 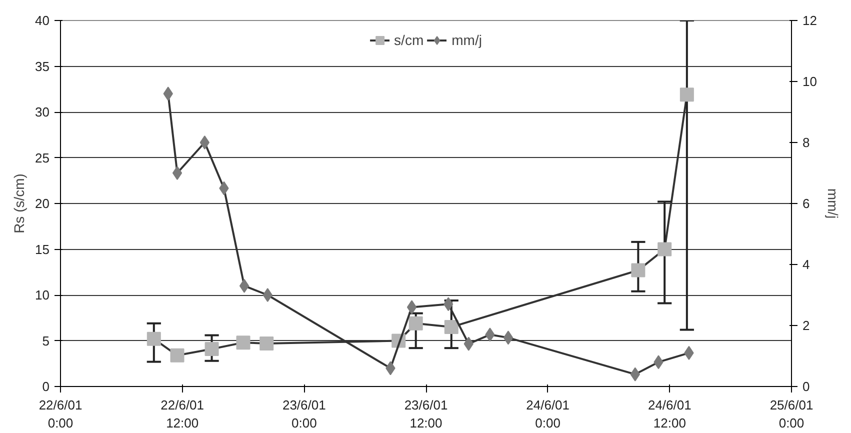 I want to click on legend-label: mm/j, so click(x=467, y=40).